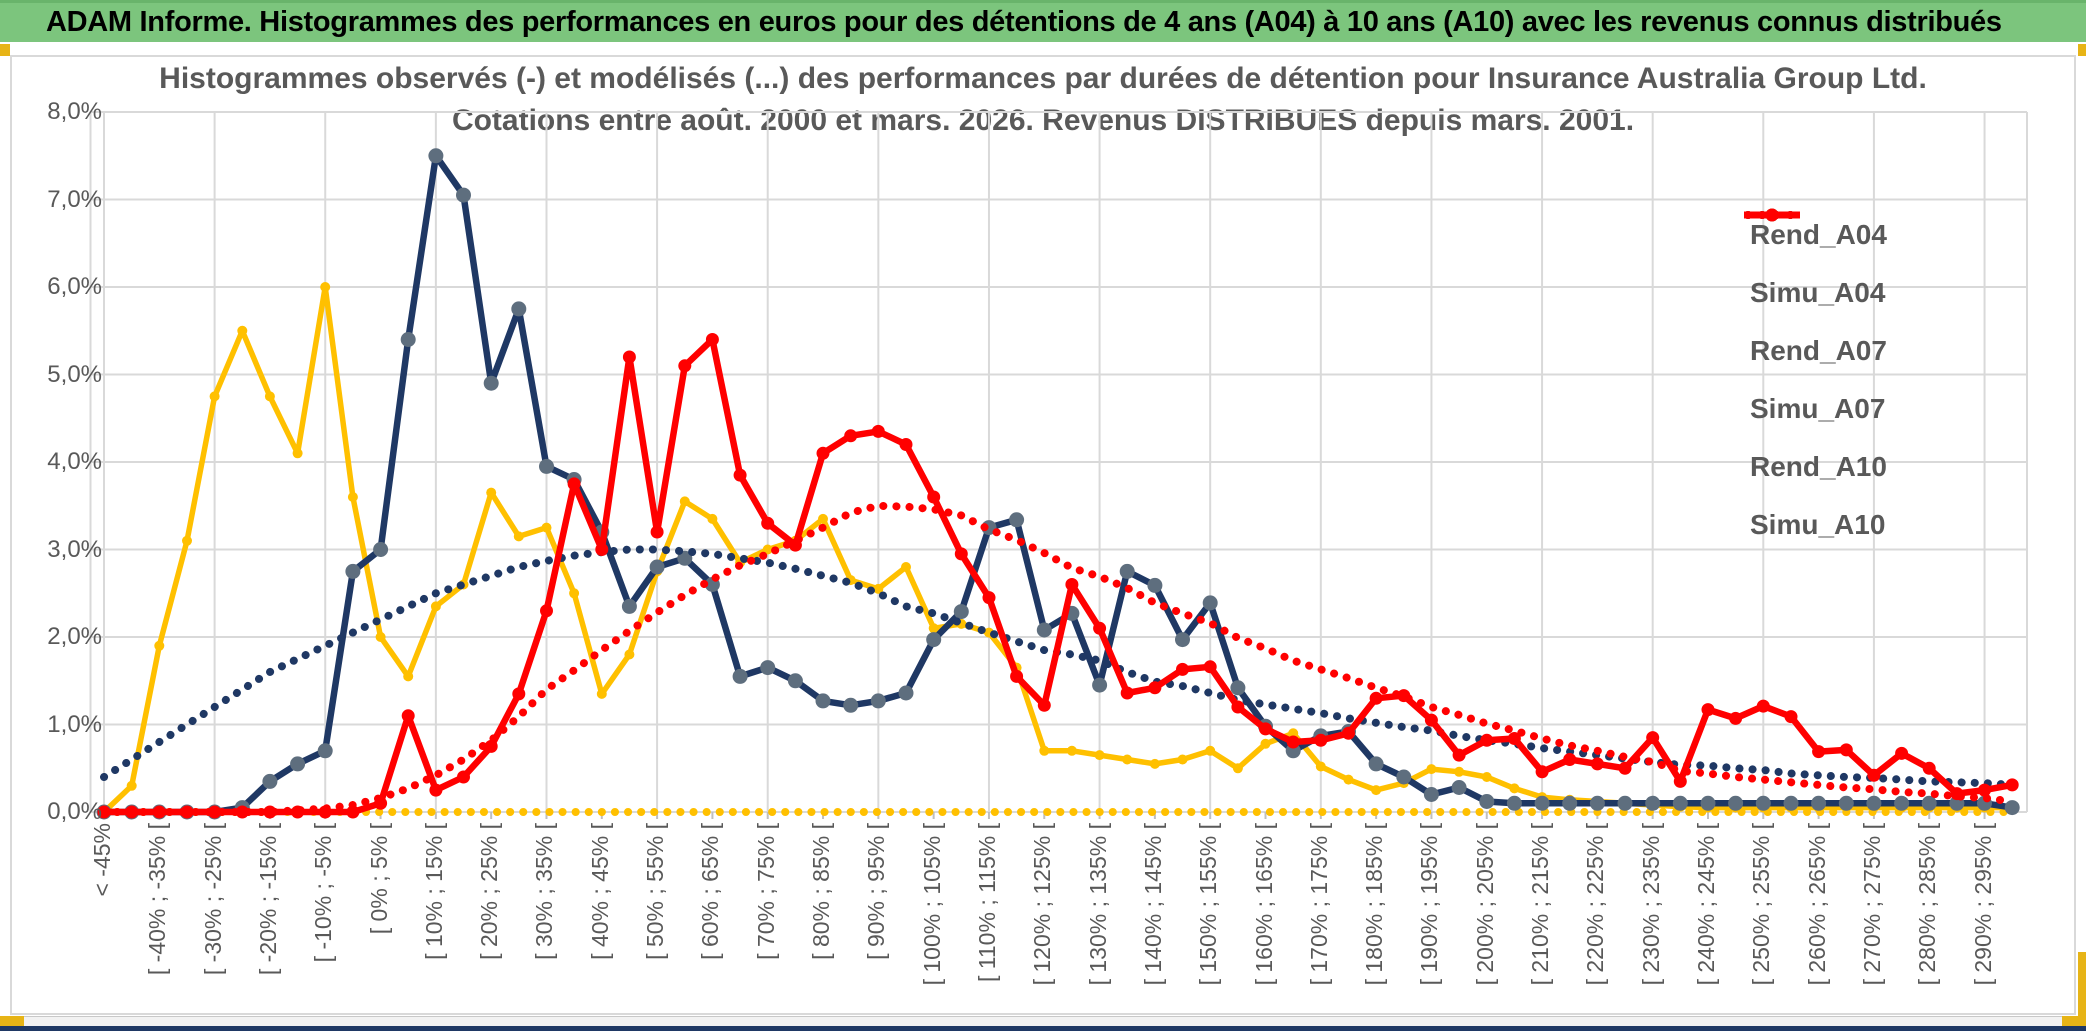 The image size is (2086, 1031). What do you see at coordinates (1374, 904) in the screenshot?
I see `x-tick-label: [ 180% ; 185% [` at bounding box center [1374, 904].